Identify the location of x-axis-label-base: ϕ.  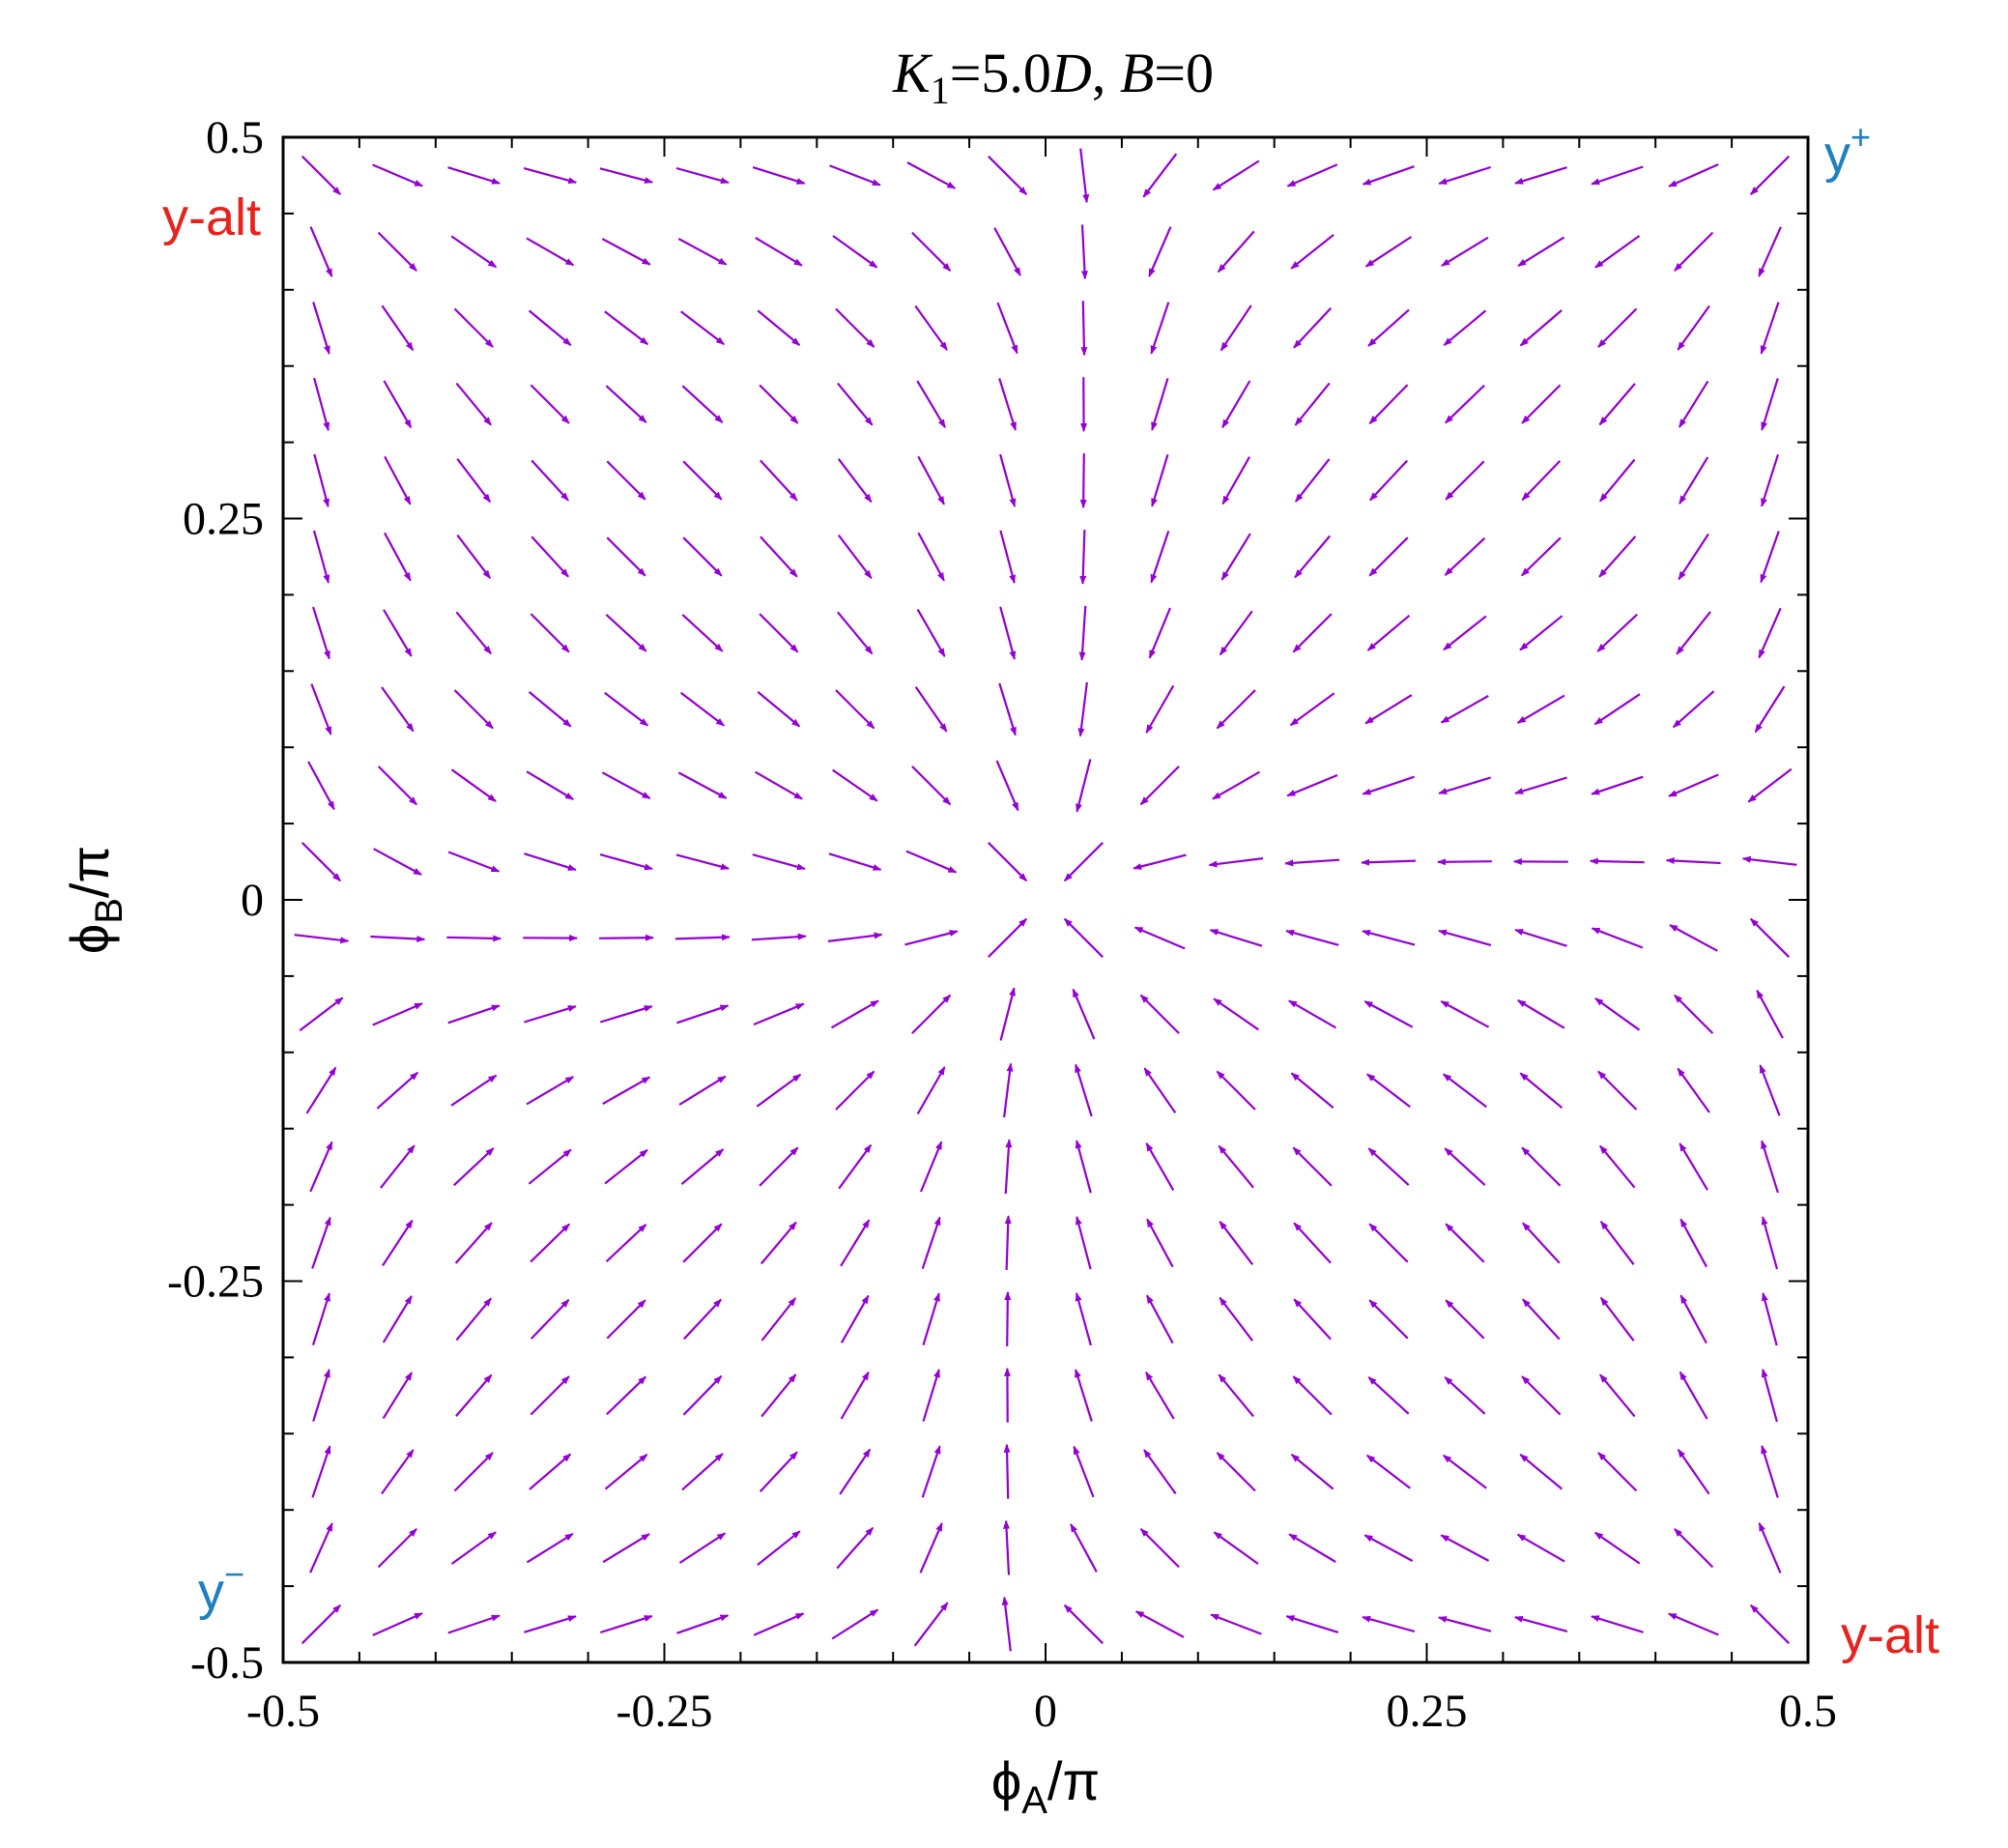
(1006, 1780).